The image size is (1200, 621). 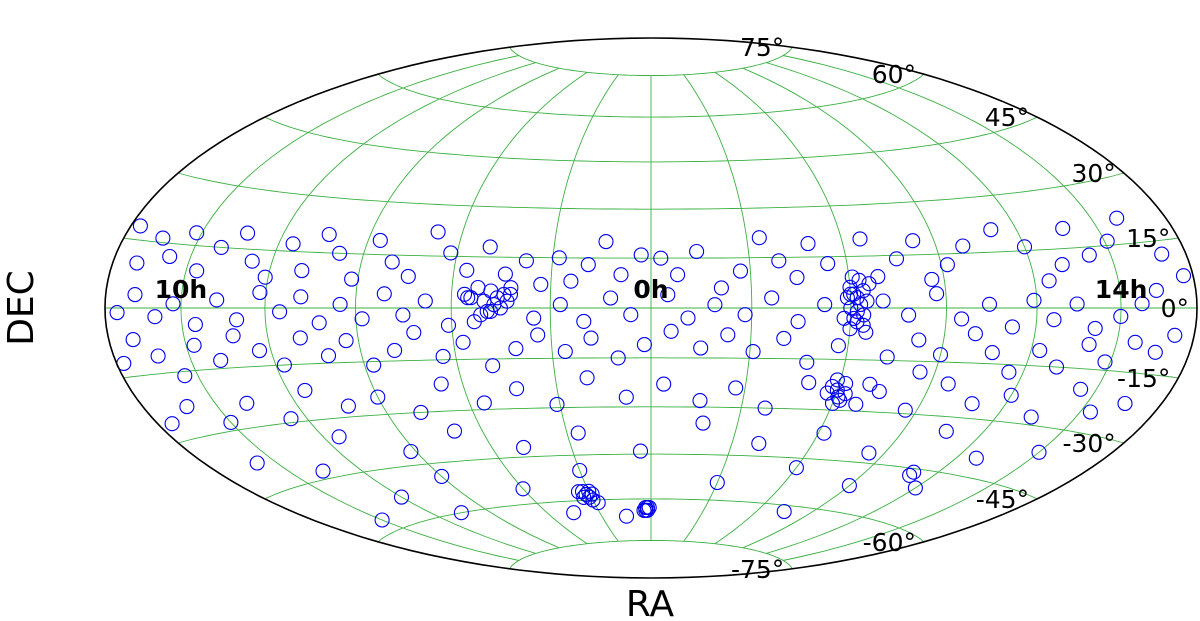 I want to click on dec-tick-label: -60°, so click(x=889, y=542).